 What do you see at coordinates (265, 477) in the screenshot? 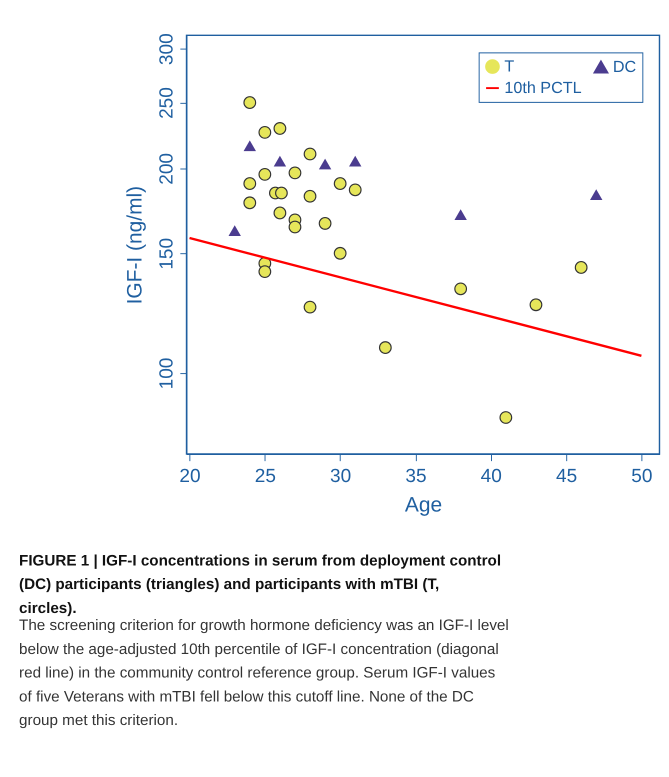
I see `x-tick-label: 25` at bounding box center [265, 477].